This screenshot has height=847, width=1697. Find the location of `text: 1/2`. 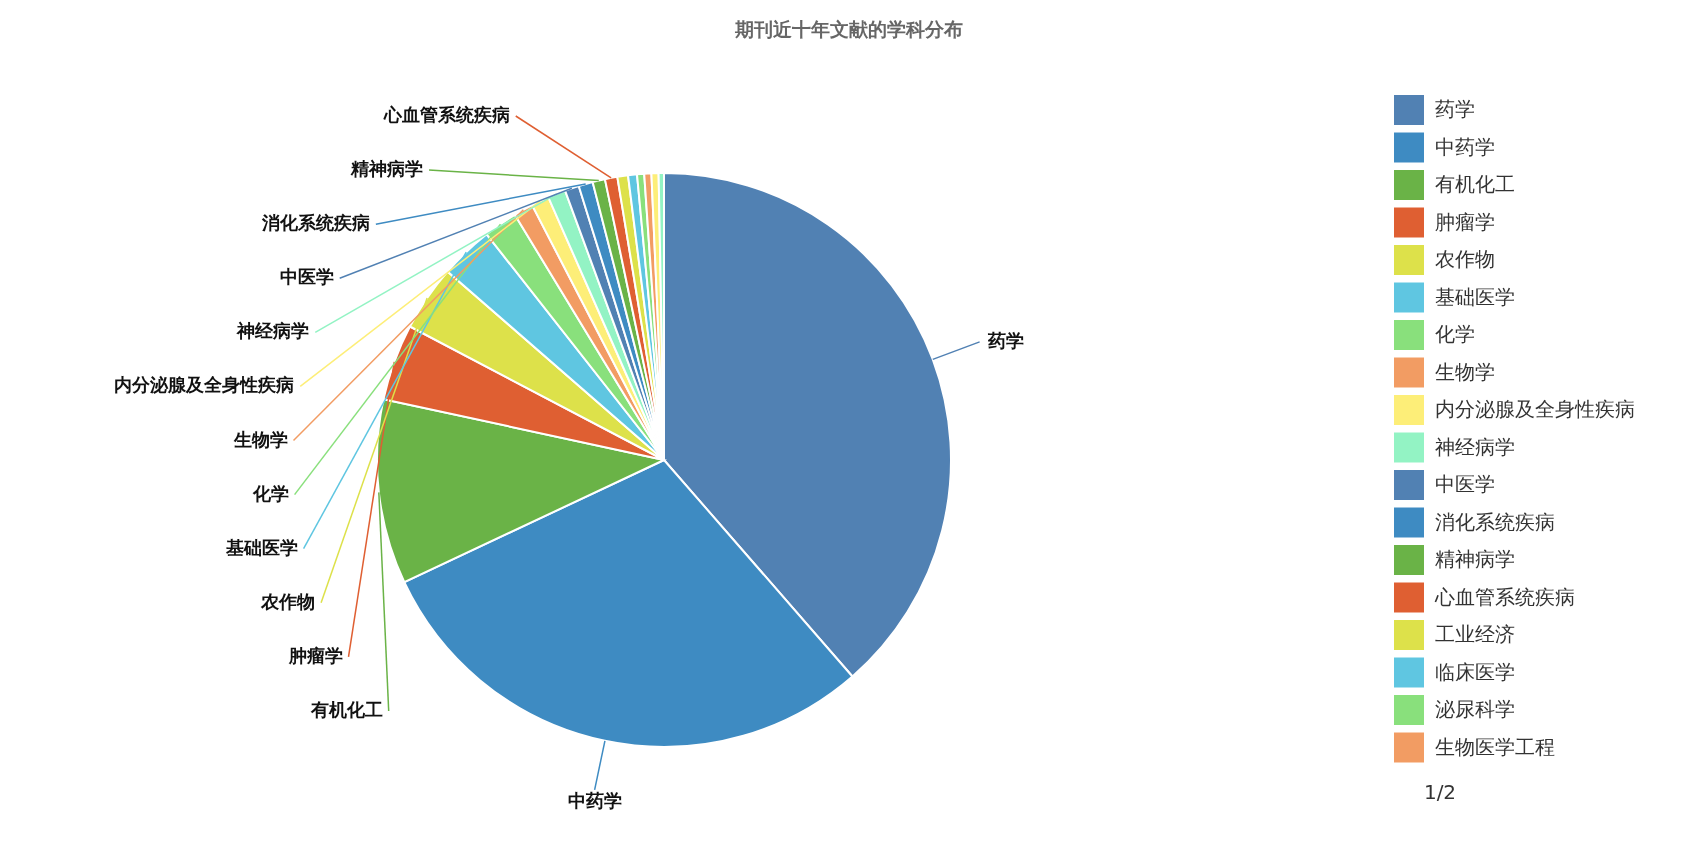

text: 1/2 is located at coordinates (1440, 792).